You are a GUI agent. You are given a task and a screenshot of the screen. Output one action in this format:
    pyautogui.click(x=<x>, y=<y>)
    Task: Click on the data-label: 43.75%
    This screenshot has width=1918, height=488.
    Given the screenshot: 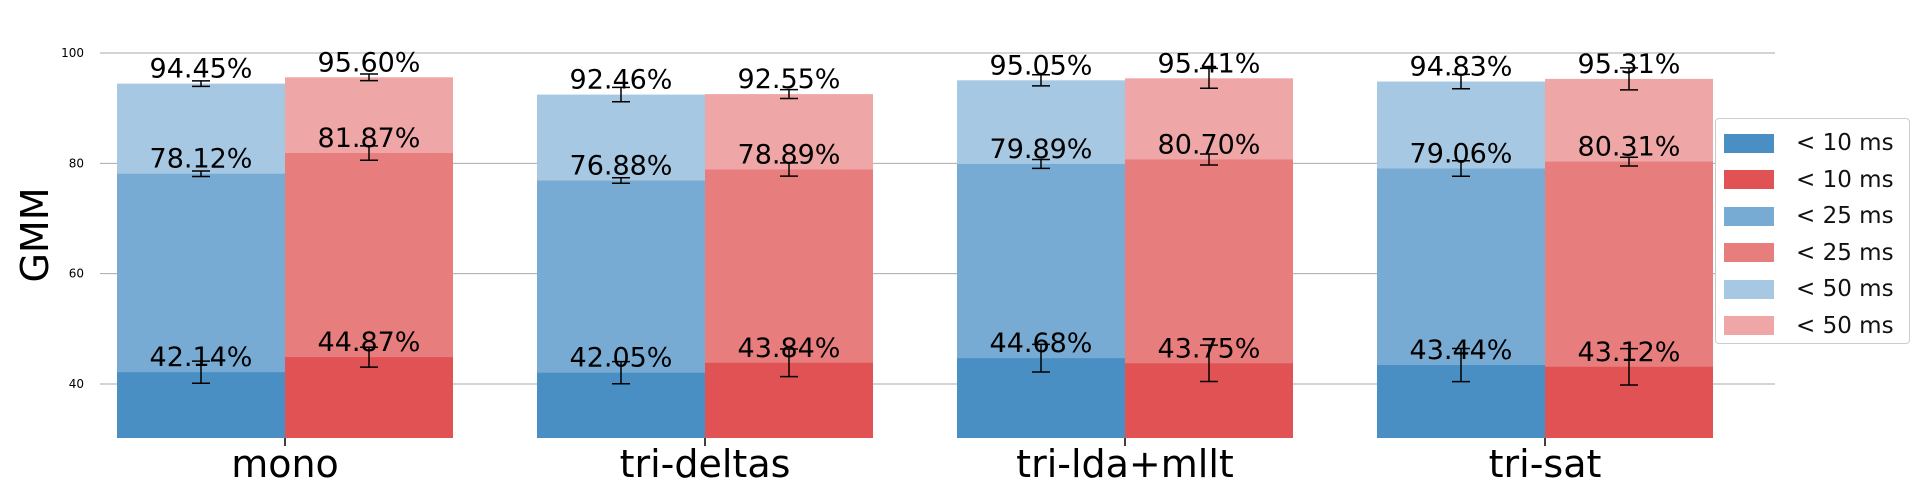 What is the action you would take?
    pyautogui.click(x=1209, y=348)
    